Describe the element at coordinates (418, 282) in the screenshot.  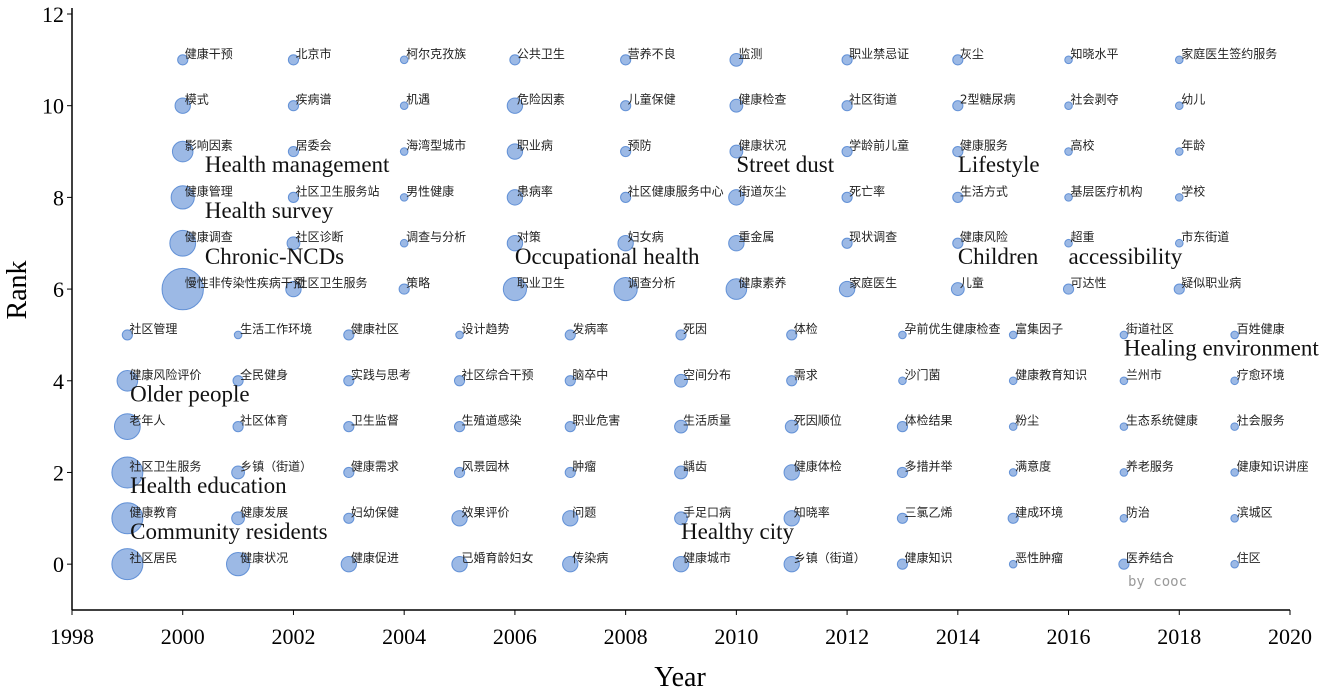
I see `keyword-label: 策略` at that location.